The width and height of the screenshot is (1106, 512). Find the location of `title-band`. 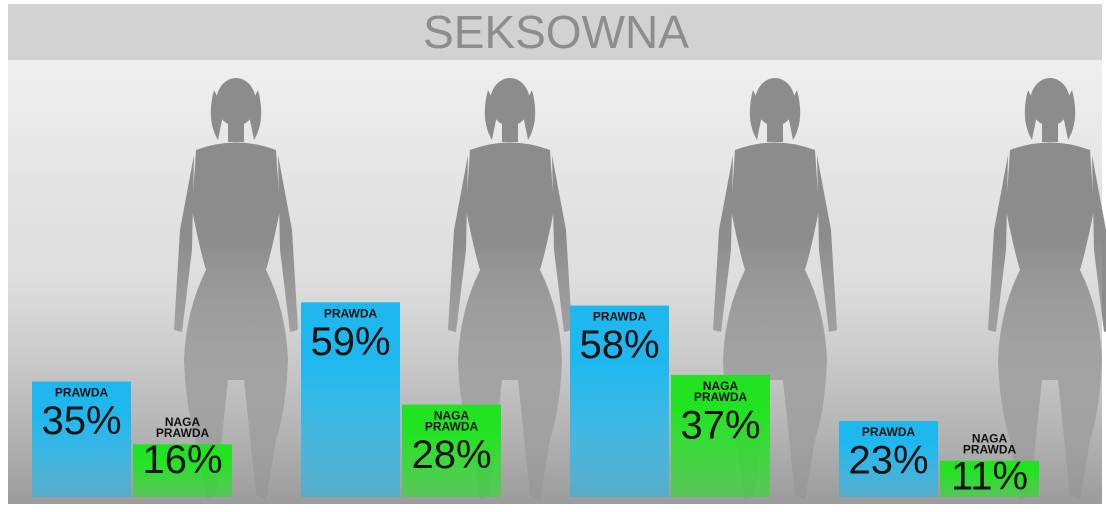

title-band is located at coordinates (555, 32).